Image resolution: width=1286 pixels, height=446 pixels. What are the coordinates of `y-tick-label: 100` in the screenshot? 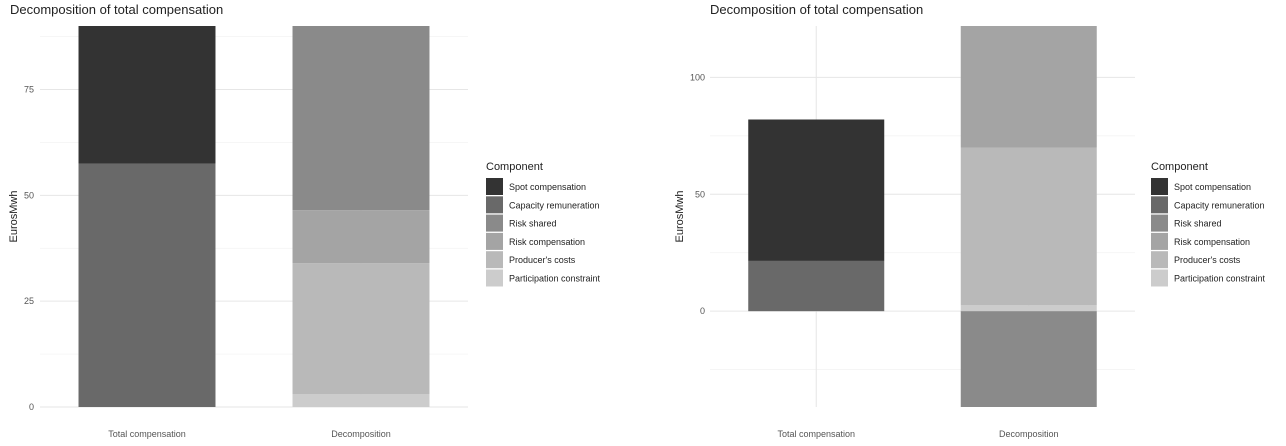 It's located at (697, 77).